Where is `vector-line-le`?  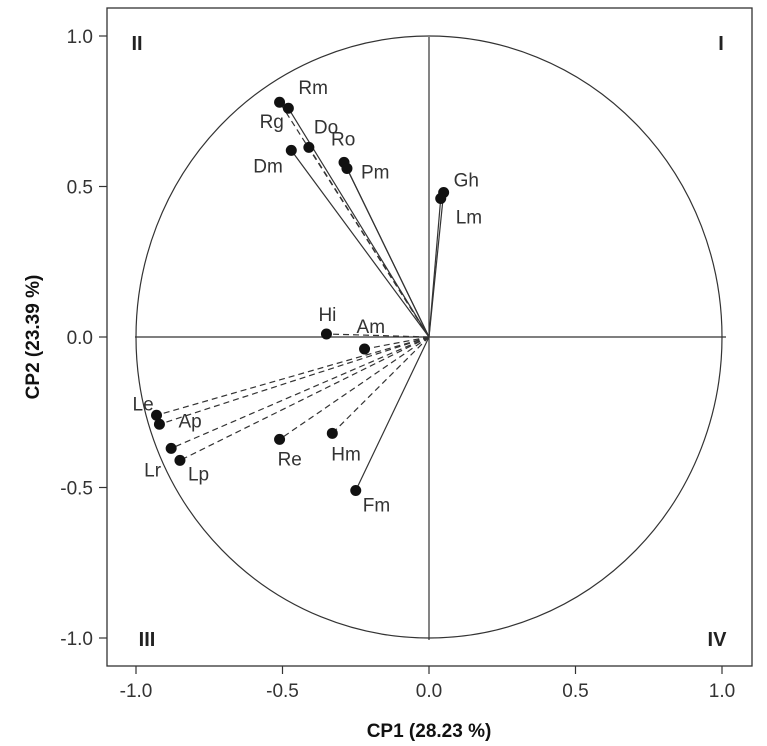 vector-line-le is located at coordinates (293, 376).